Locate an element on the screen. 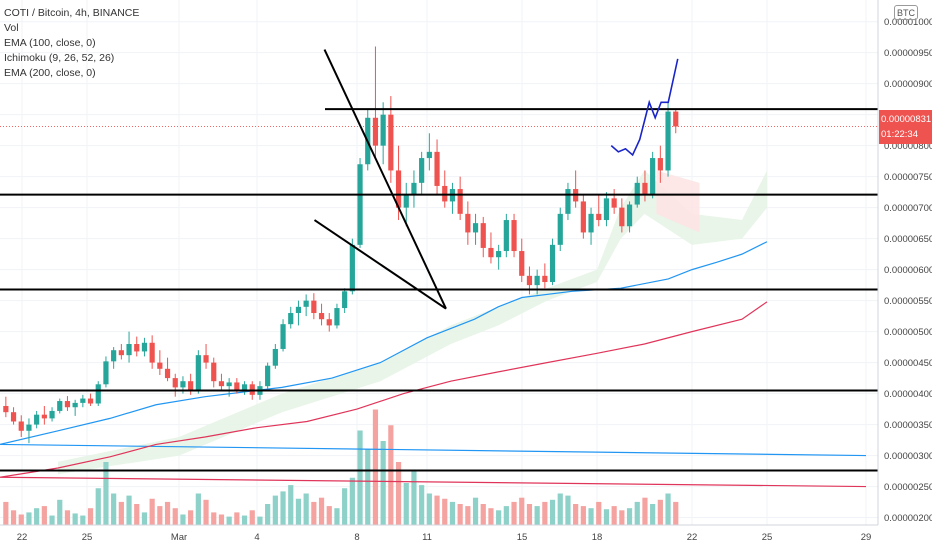 The width and height of the screenshot is (932, 550). currency-badge: BTC is located at coordinates (906, 12).